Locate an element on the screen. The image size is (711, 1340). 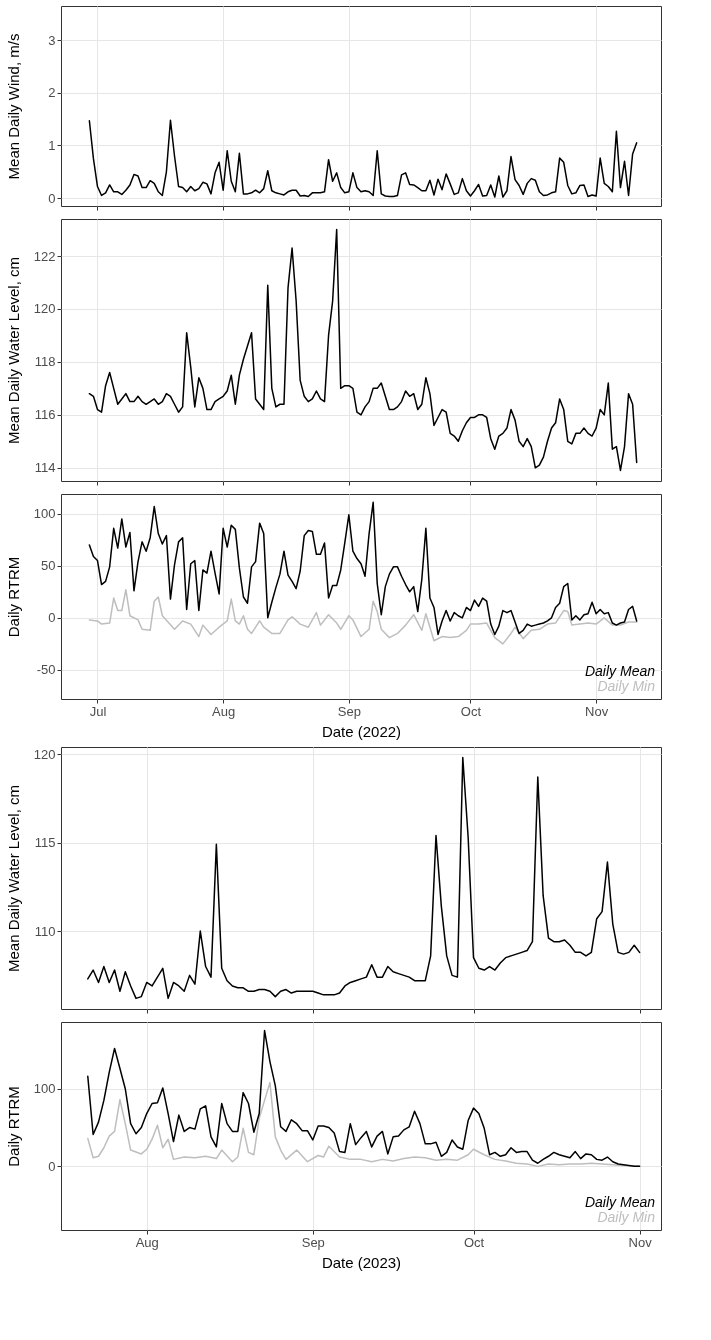
y-tick-label: 115 is located at coordinates (45, 843).